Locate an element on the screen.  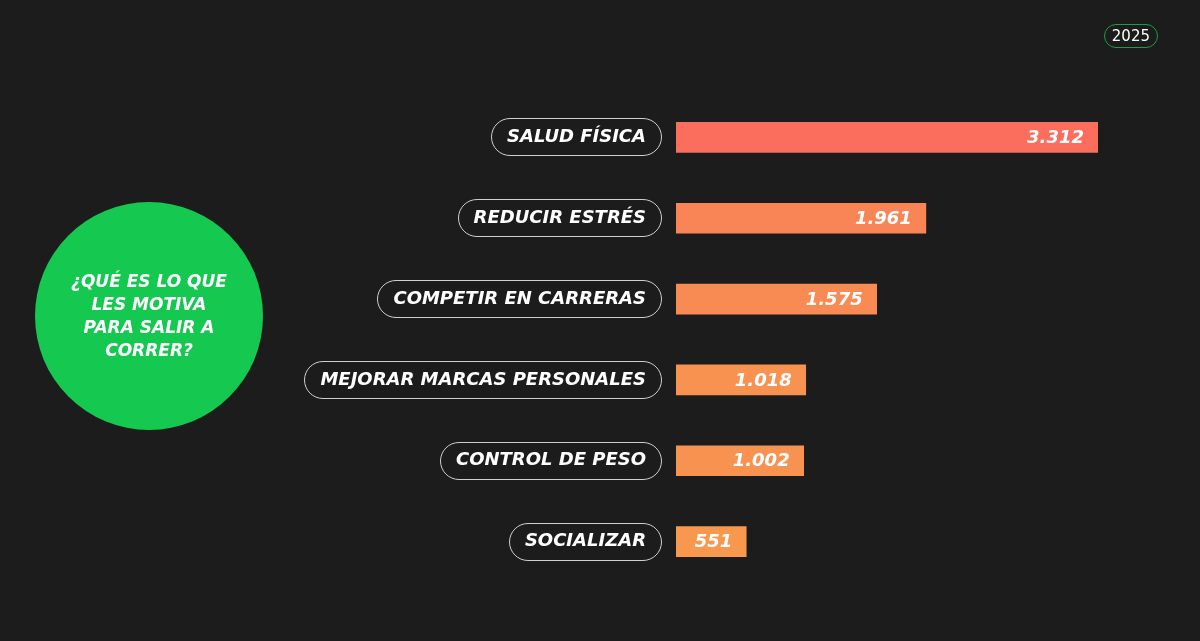
data-label: 1.575 is located at coordinates (834, 298).